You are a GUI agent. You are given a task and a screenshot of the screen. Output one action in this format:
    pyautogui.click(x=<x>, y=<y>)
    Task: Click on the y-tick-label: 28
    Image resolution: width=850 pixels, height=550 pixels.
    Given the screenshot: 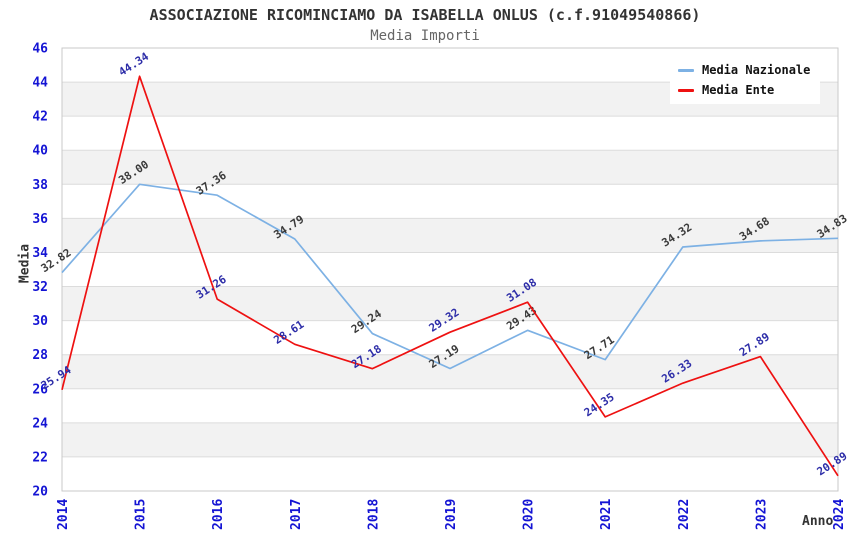 What is the action you would take?
    pyautogui.click(x=40, y=355)
    